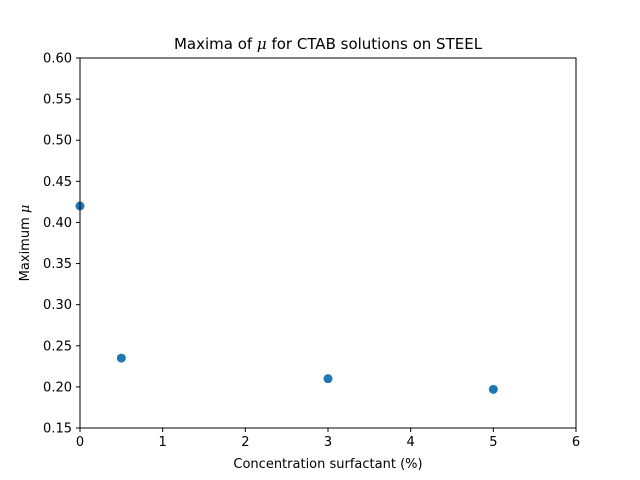 Image resolution: width=640 pixels, height=480 pixels. What do you see at coordinates (57, 59) in the screenshot?
I see `y-tick-label: 0.60` at bounding box center [57, 59].